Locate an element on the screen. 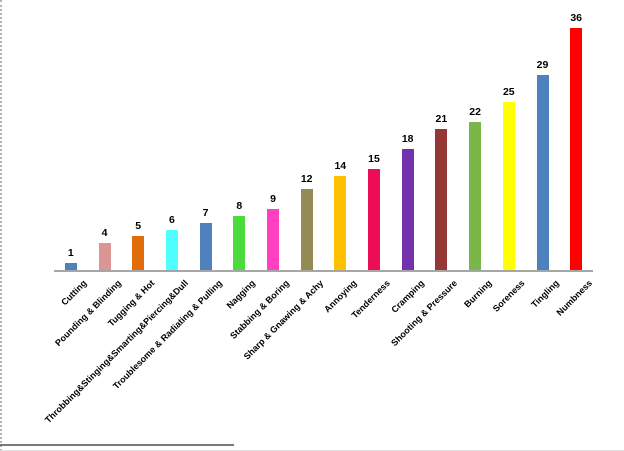 The height and width of the screenshot is (451, 624). page-left-border is located at coordinates (1, 225).